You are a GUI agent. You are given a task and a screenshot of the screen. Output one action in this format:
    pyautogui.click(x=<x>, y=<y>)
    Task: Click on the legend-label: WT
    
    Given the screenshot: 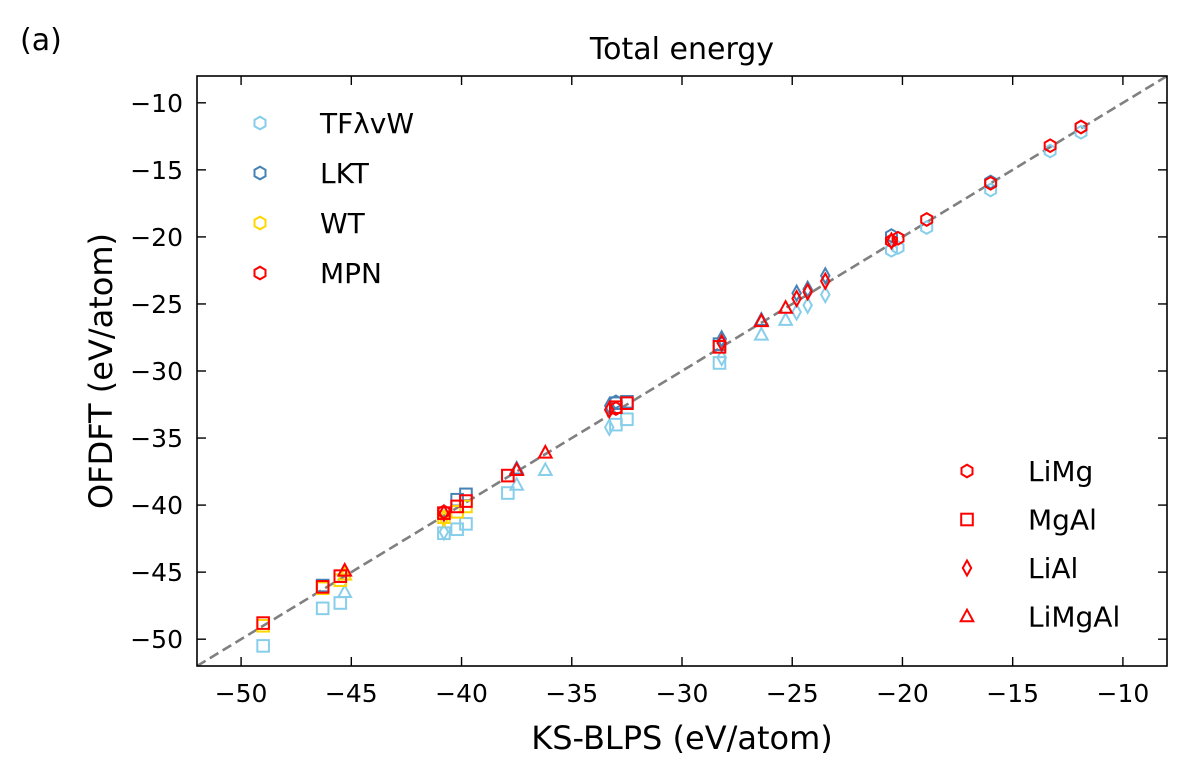 What is the action you would take?
    pyautogui.click(x=343, y=223)
    